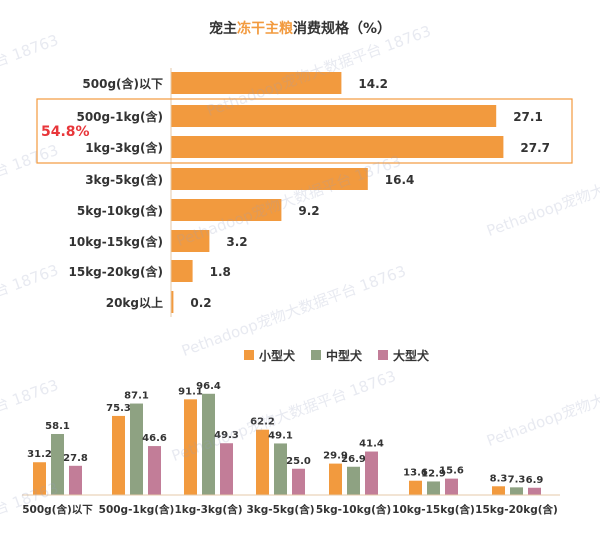  Describe the element at coordinates (220, 272) in the screenshot. I see `data-label: 1.8` at that location.